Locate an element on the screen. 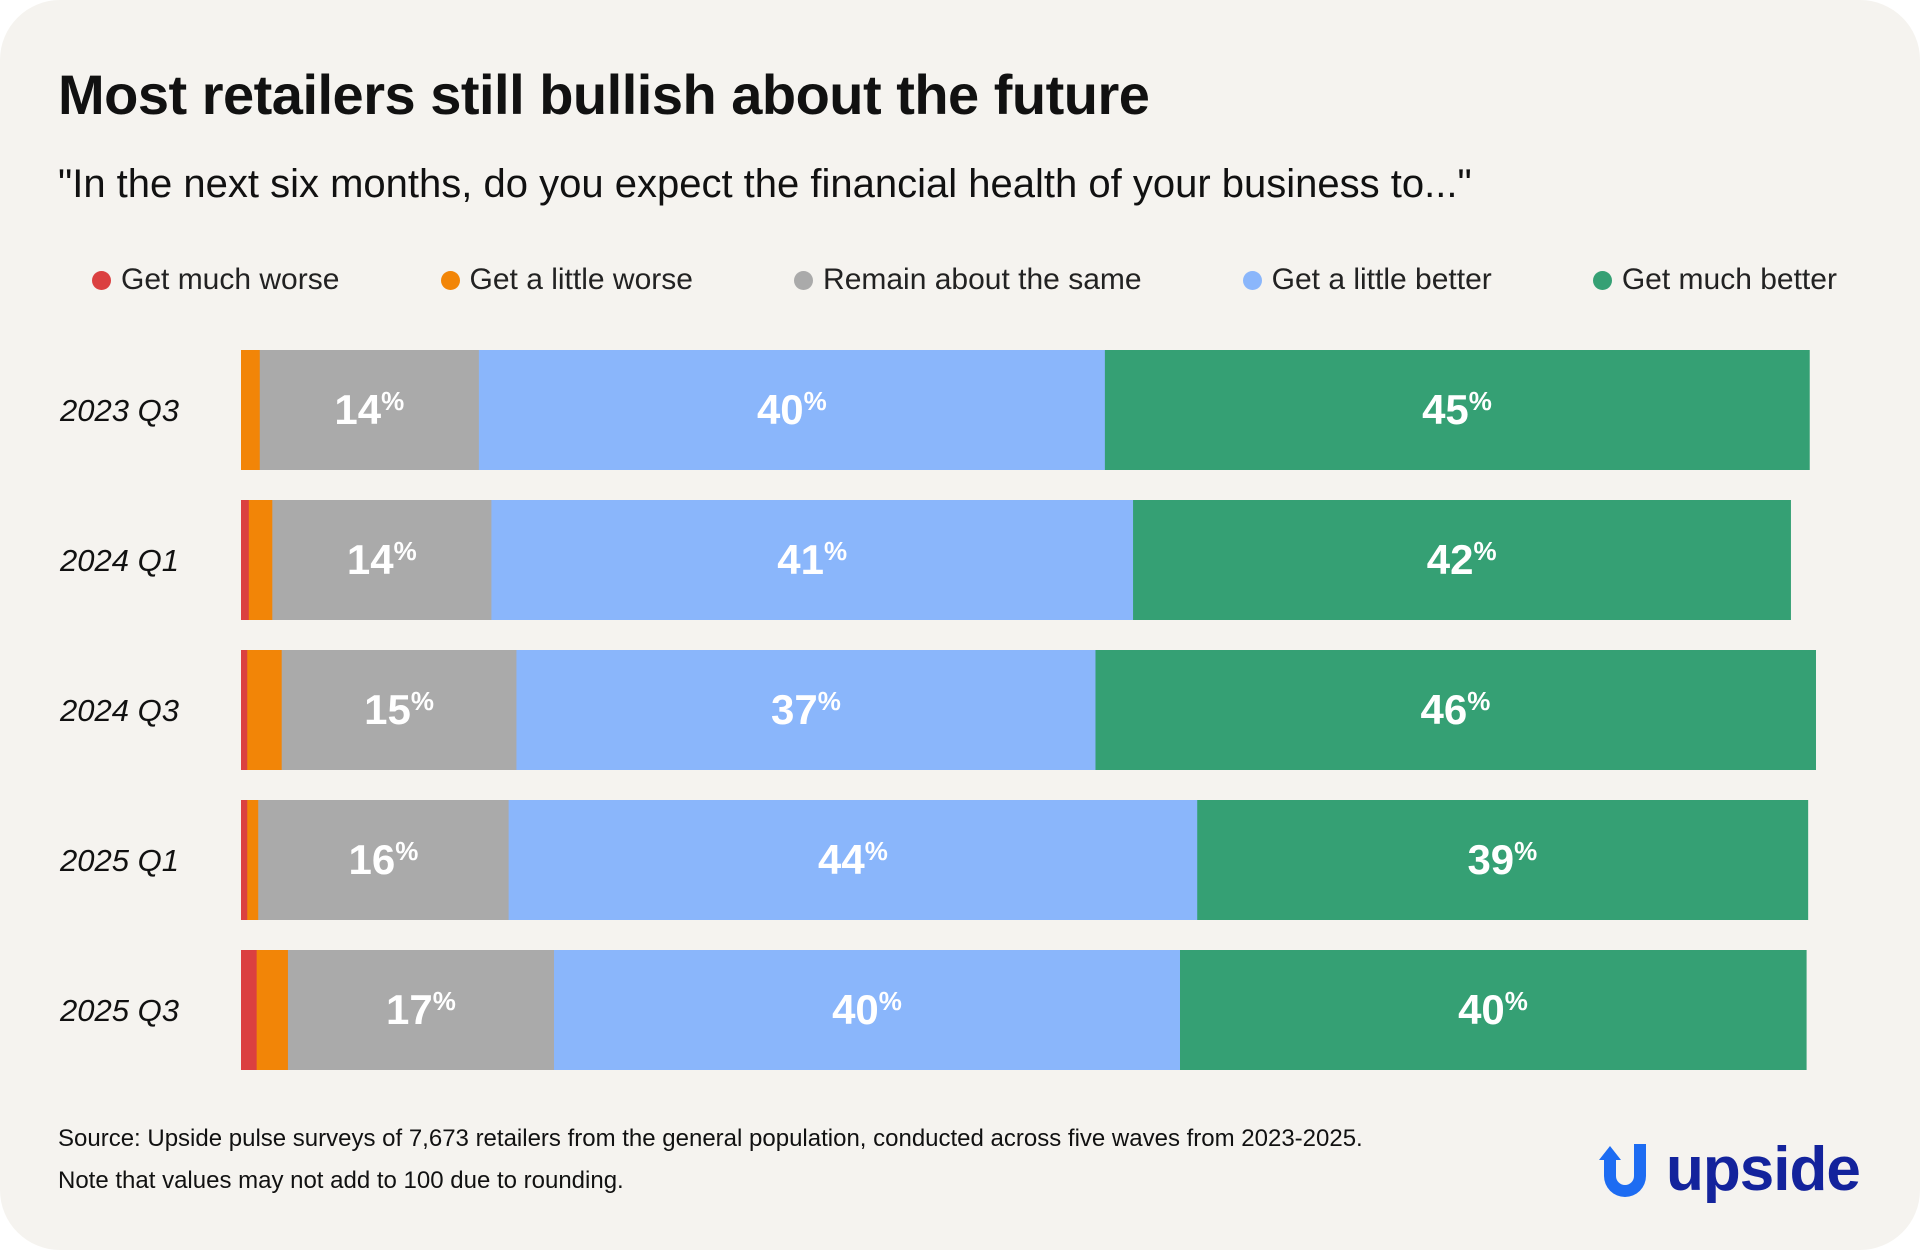 The height and width of the screenshot is (1250, 1920). y-axis-tick-label: 2024 Q1 is located at coordinates (119, 560).